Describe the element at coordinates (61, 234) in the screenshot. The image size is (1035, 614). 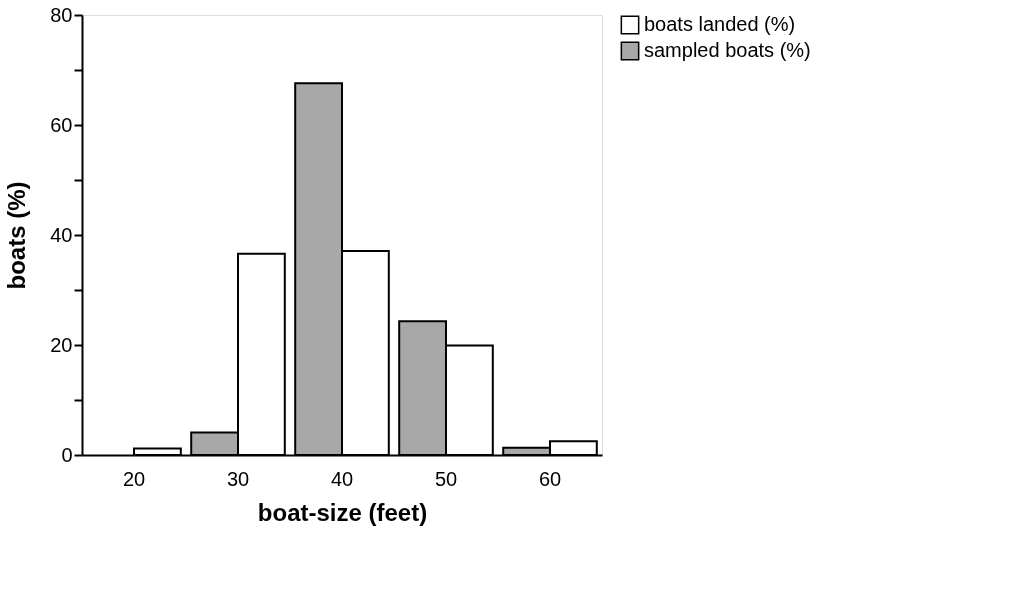
I see `y-tick-label: 40` at that location.